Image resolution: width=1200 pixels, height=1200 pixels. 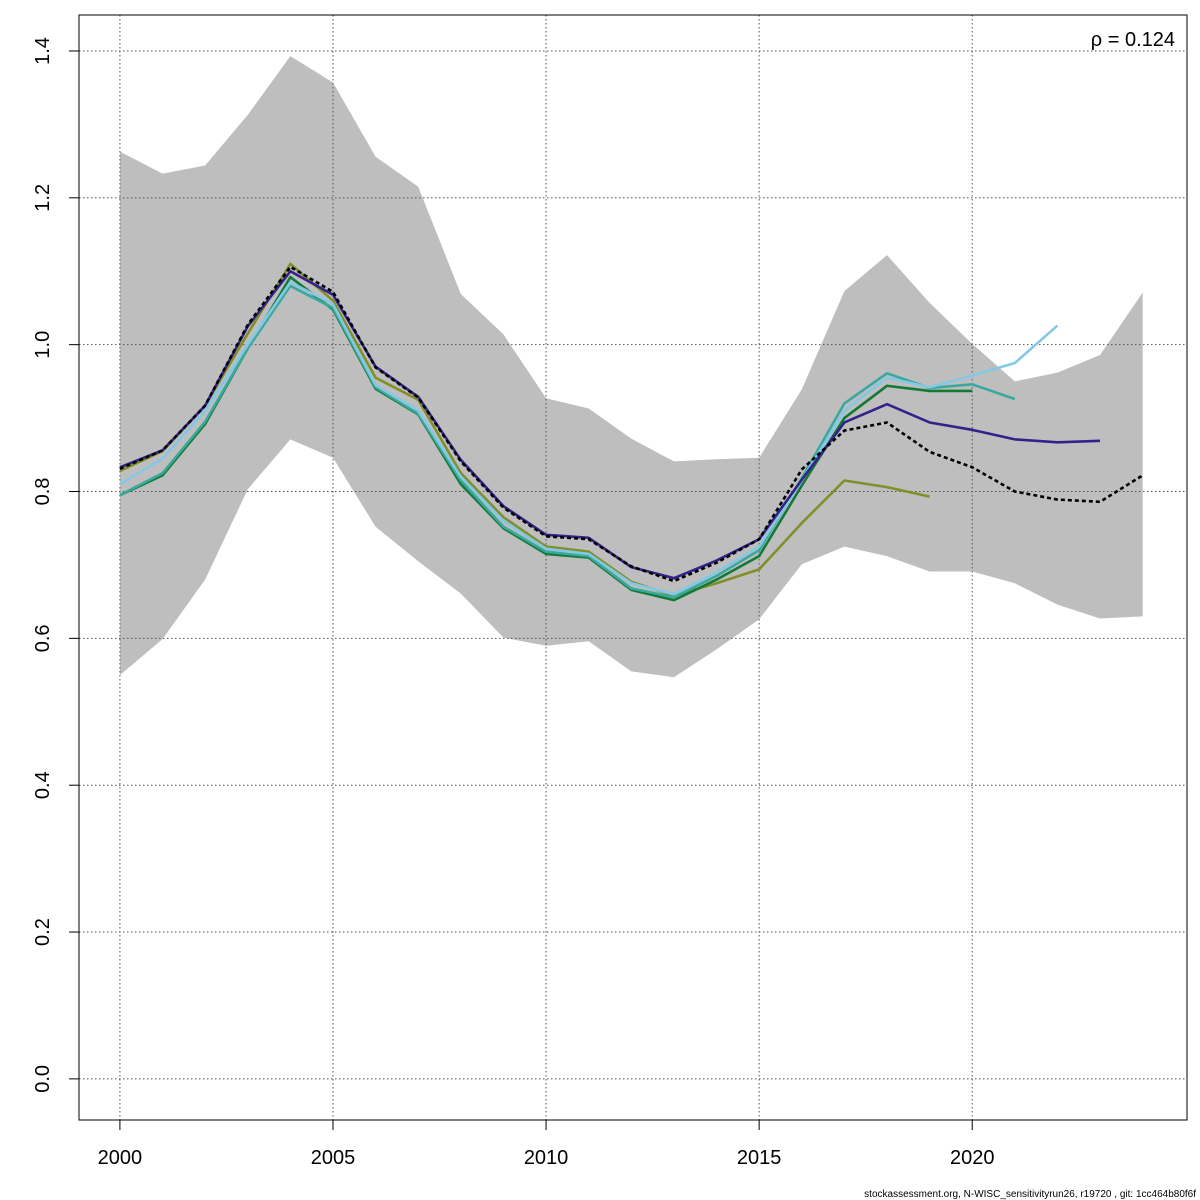 What do you see at coordinates (43, 345) in the screenshot?
I see `y-tick-label: 1.0` at bounding box center [43, 345].